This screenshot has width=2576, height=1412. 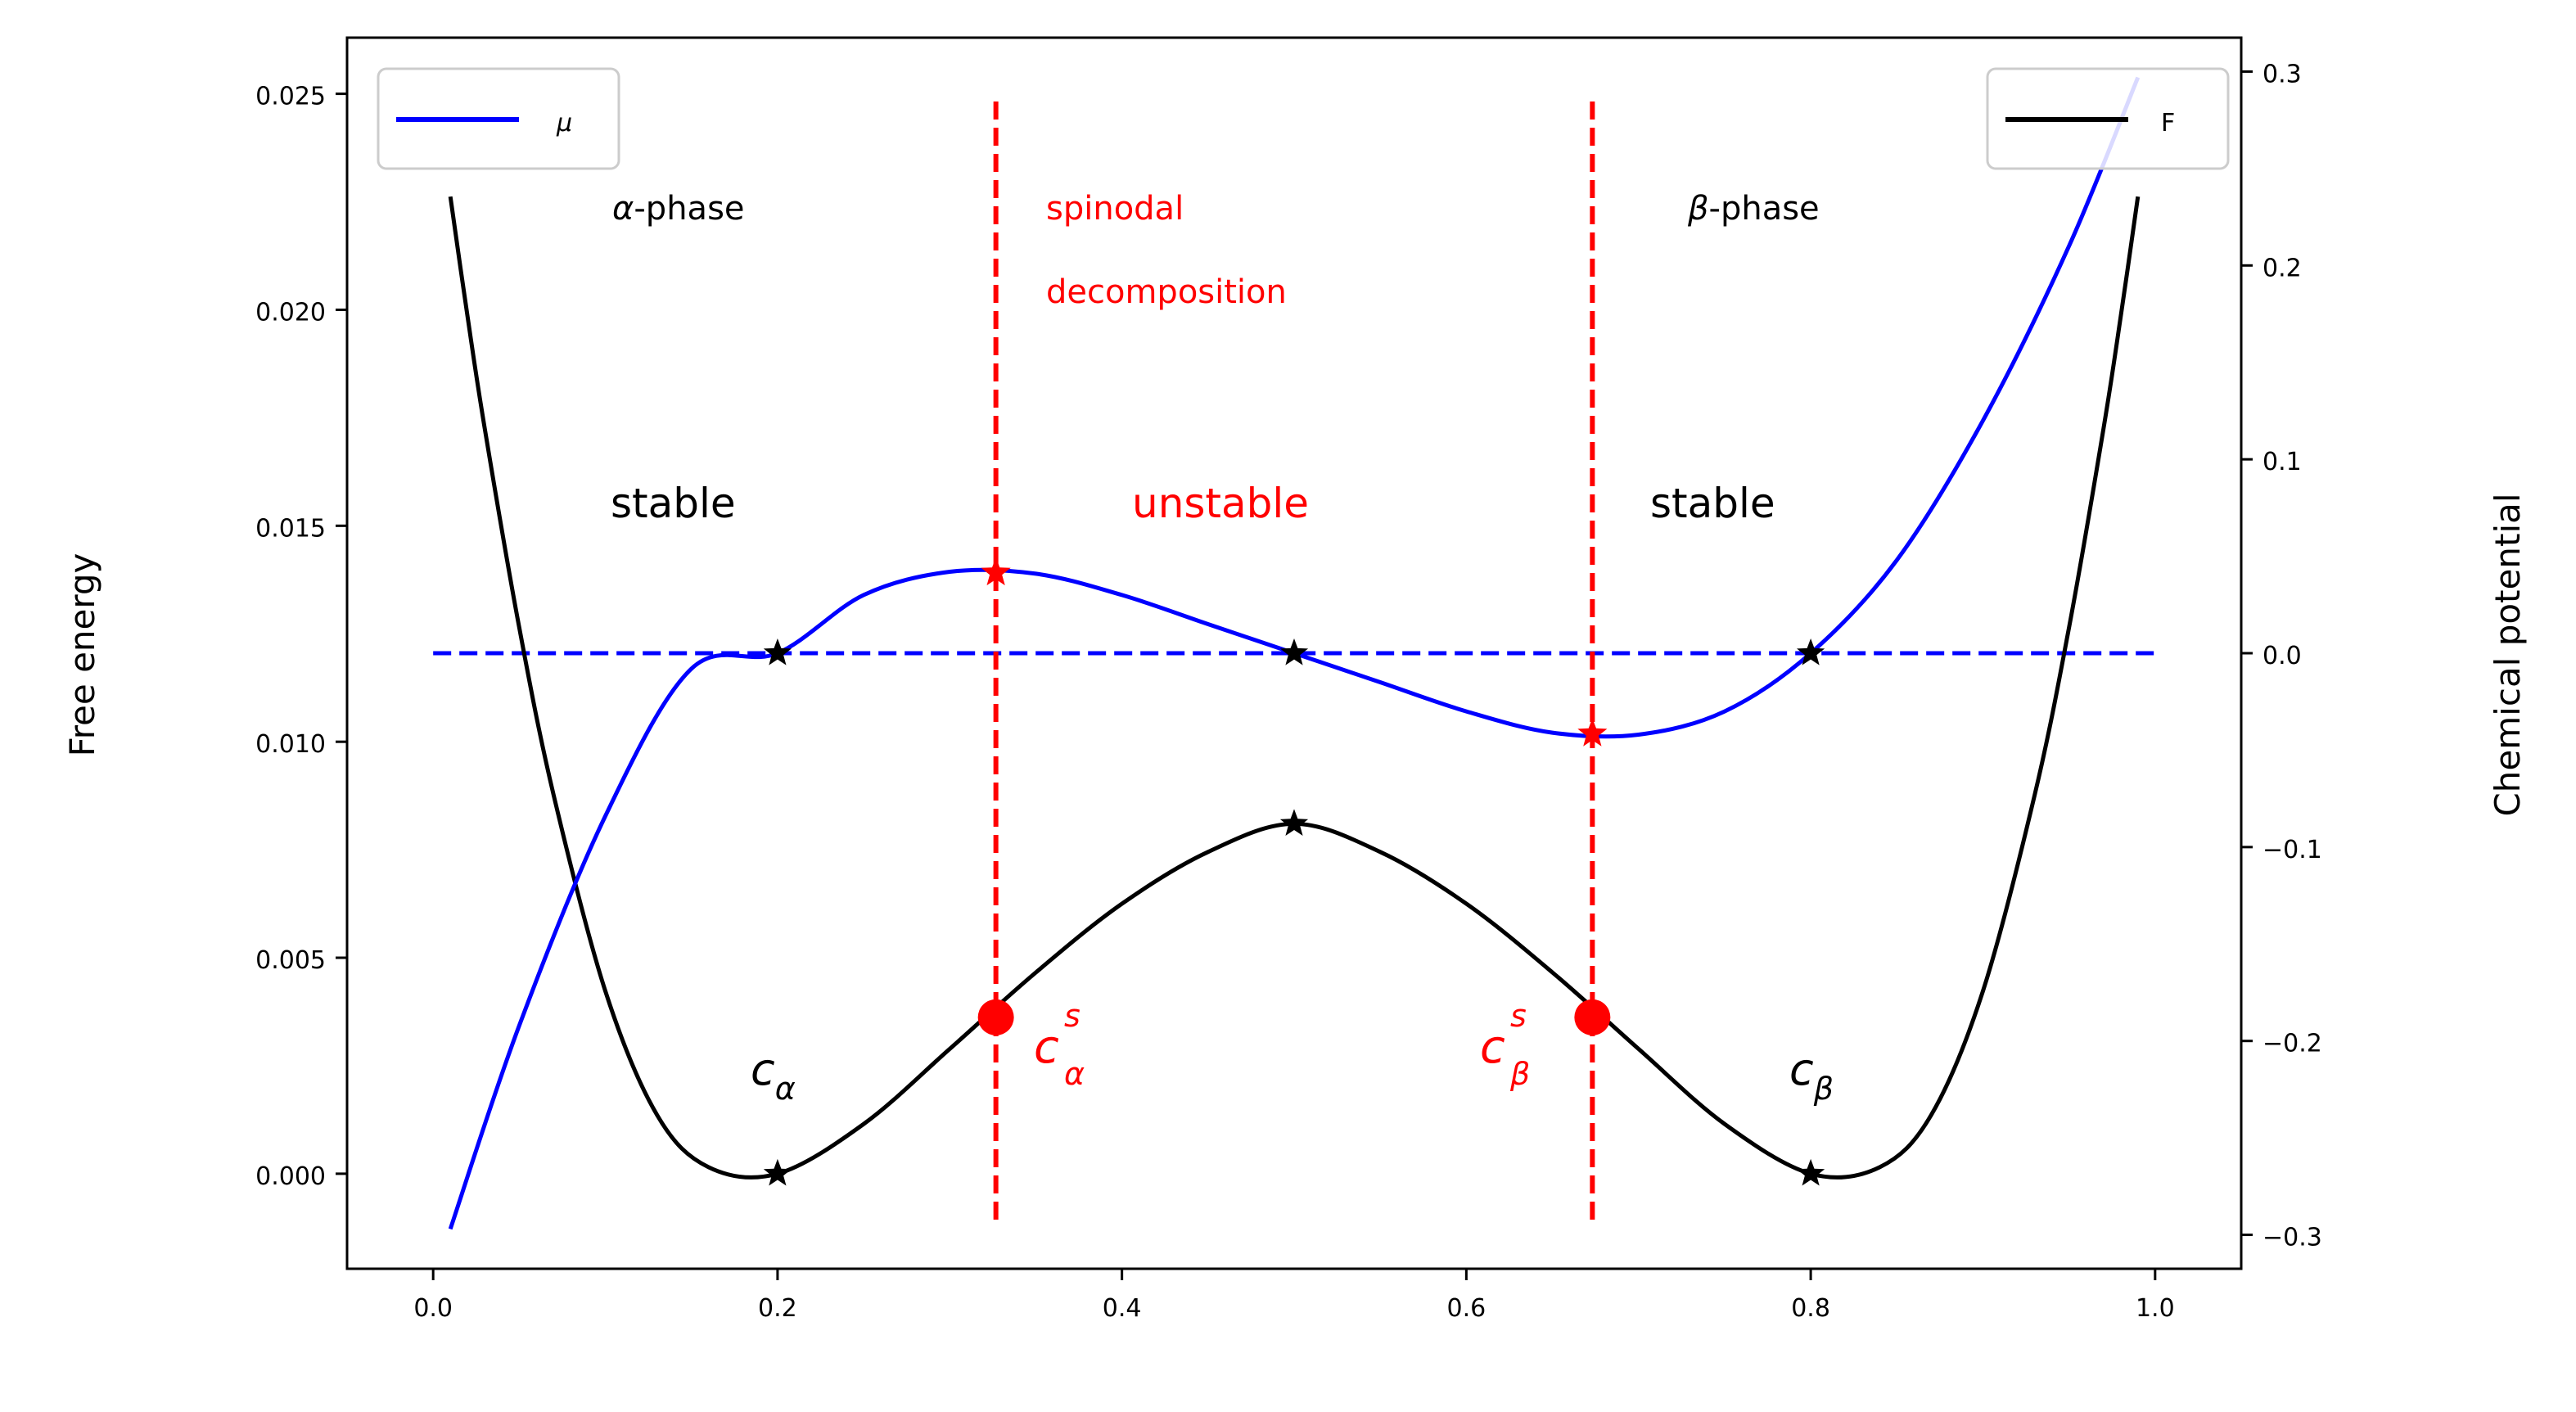 I want to click on right-tick-label: −0.2, so click(x=2292, y=1044).